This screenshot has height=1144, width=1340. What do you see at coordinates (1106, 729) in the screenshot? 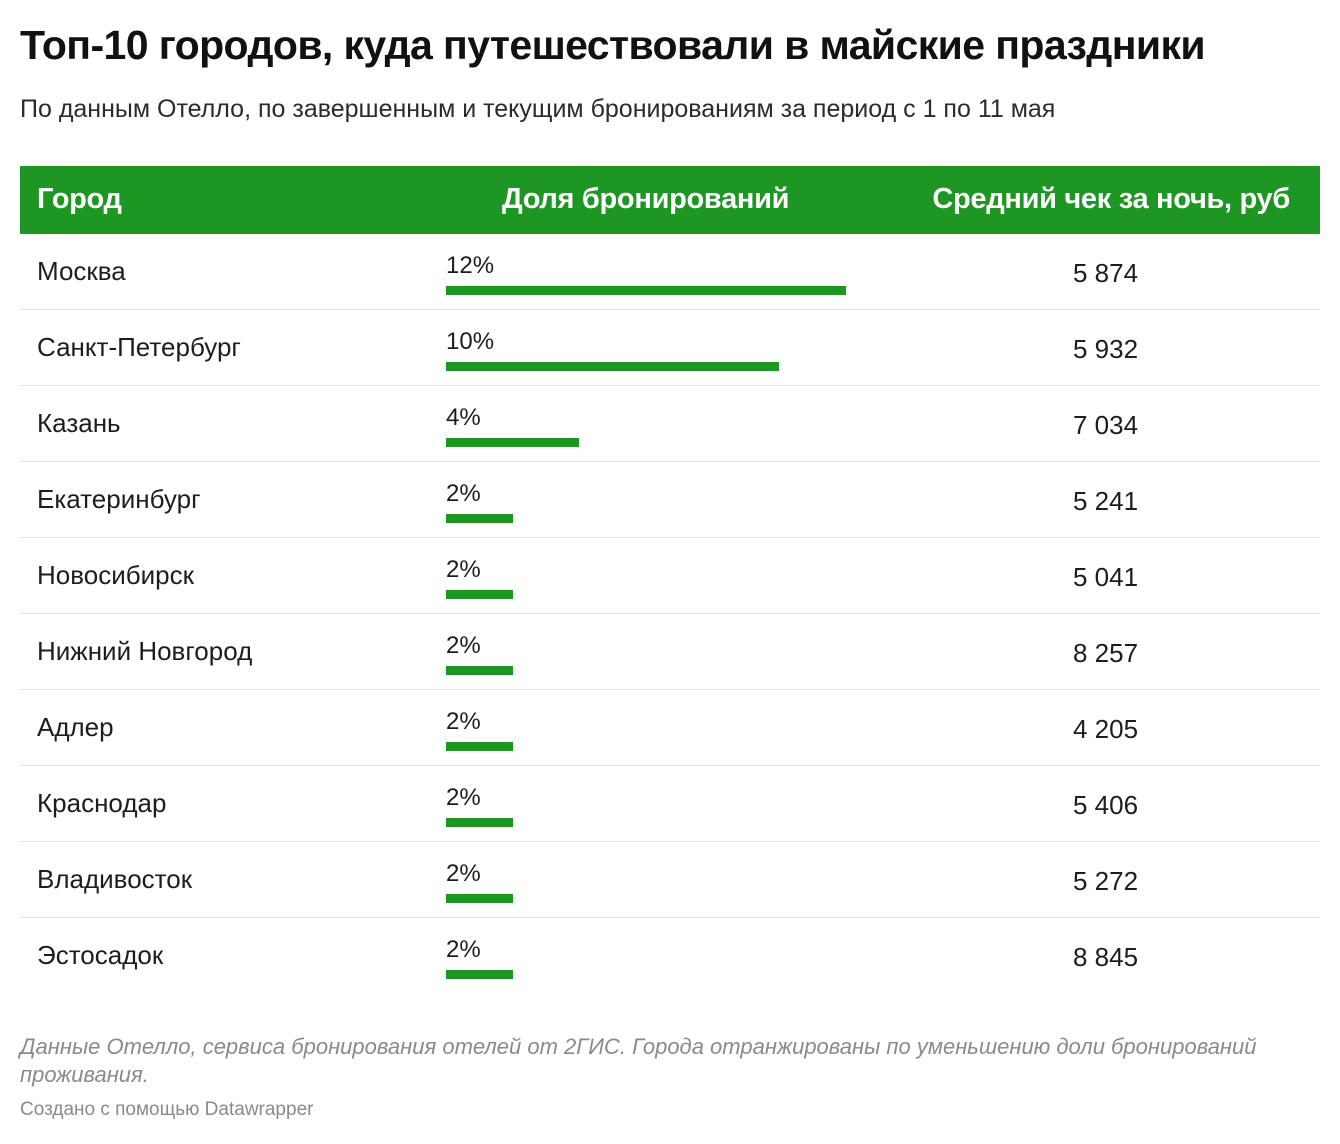
I see `cell-avg-check: 4 205` at bounding box center [1106, 729].